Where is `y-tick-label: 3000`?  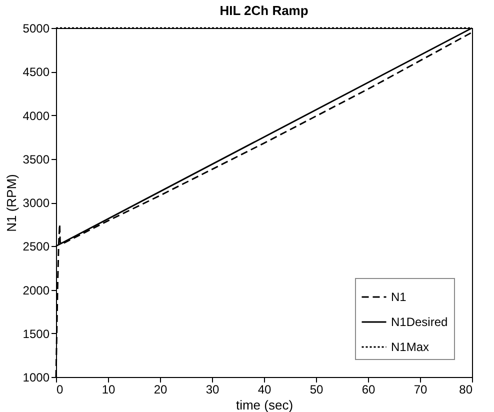
y-tick-label: 3000 is located at coordinates (36, 203).